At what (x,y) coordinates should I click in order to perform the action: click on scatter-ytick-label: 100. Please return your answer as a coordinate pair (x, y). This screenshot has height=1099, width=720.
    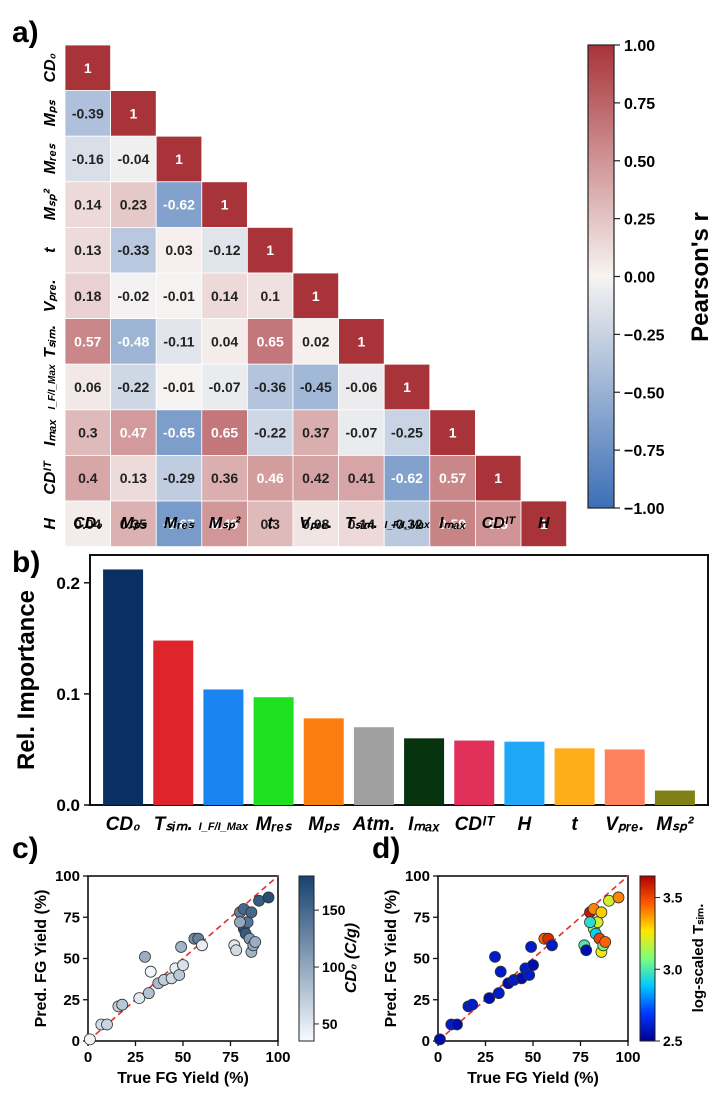
    Looking at the image, I should click on (67, 876).